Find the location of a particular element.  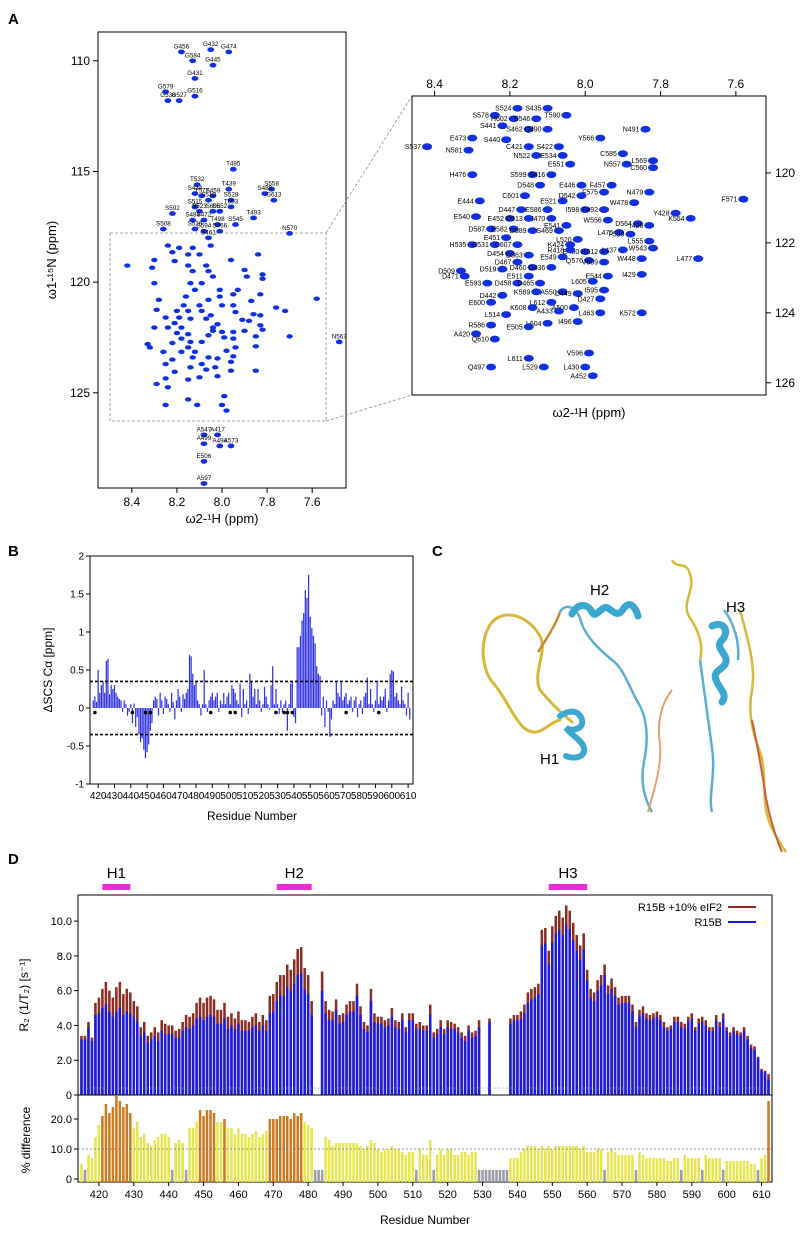

nmr-peak-label: G613 is located at coordinates (274, 195).